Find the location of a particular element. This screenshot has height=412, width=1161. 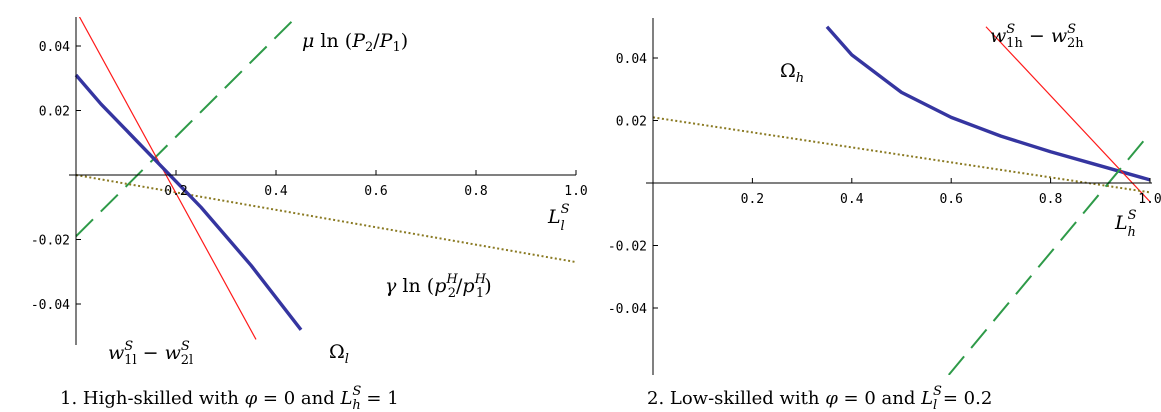

left-annot-omega: Ωl is located at coordinates (339, 354).